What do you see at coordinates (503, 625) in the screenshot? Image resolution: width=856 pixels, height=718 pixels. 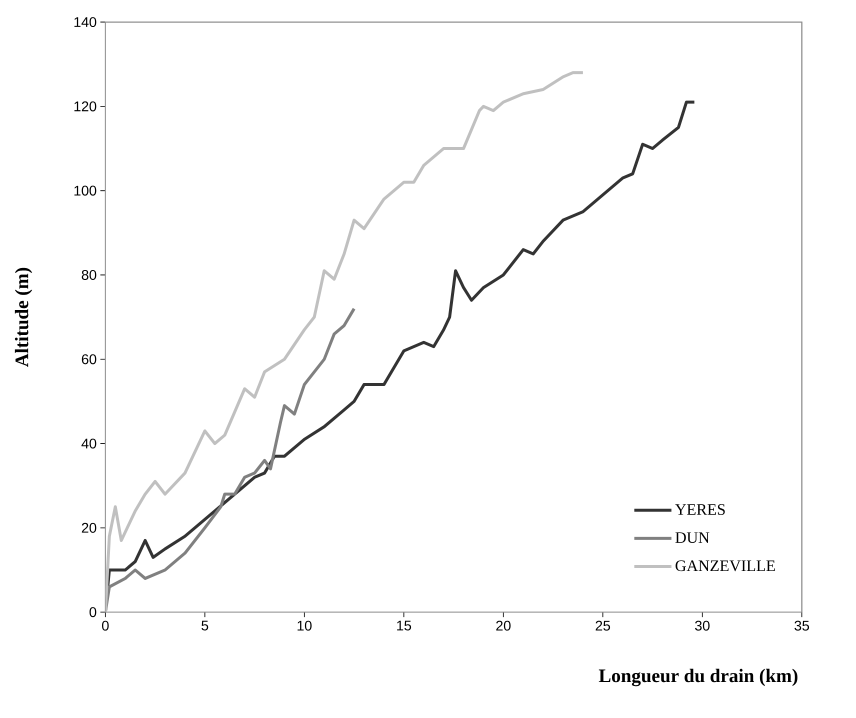 I see `x-tick-label: 20` at bounding box center [503, 625].